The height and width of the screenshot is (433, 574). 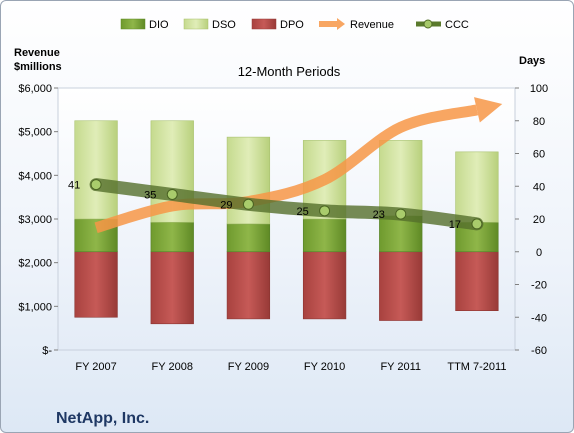 What do you see at coordinates (372, 25) in the screenshot?
I see `legend-label-revenue: Revenue` at bounding box center [372, 25].